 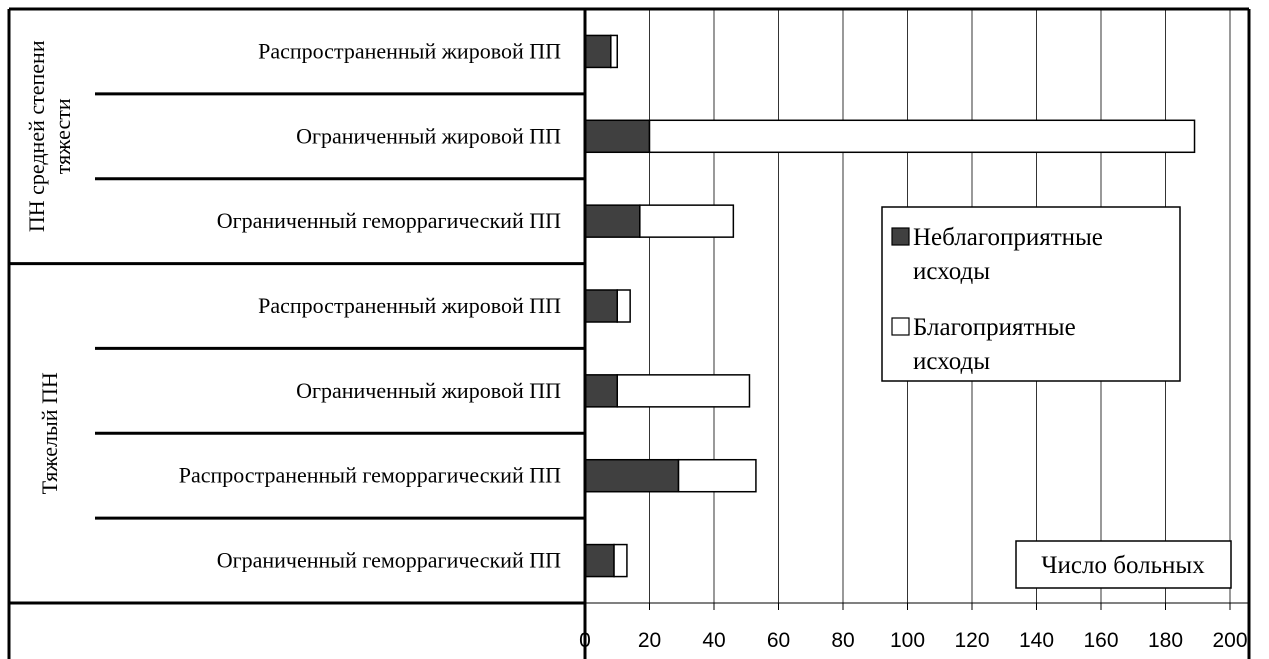 What do you see at coordinates (1229, 640) in the screenshot?
I see `x-tick-label: 200` at bounding box center [1229, 640].